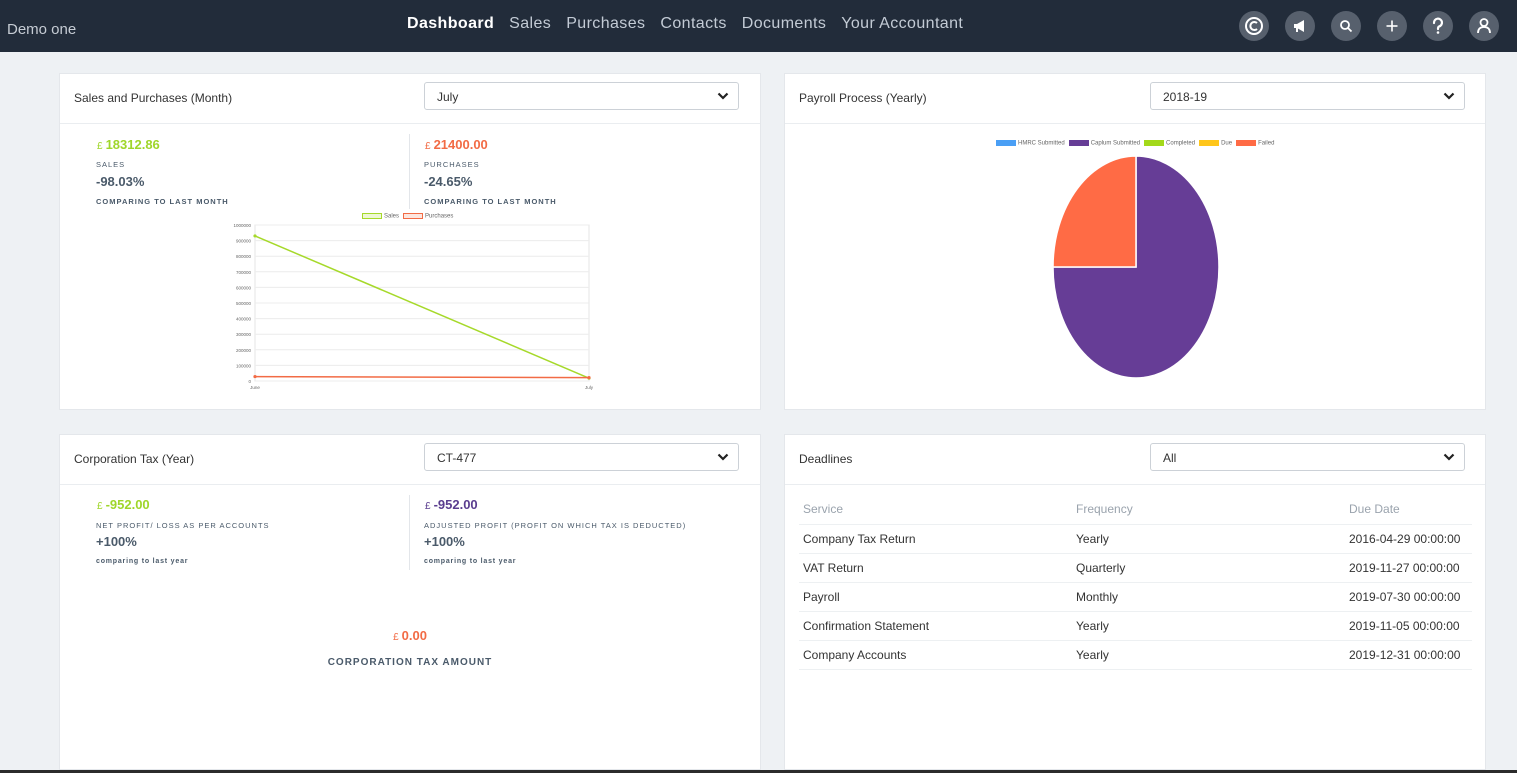 Image resolution: width=1517 pixels, height=773 pixels. I want to click on due-date-cell: 2019-07-30 00:00:00, so click(1408, 597).